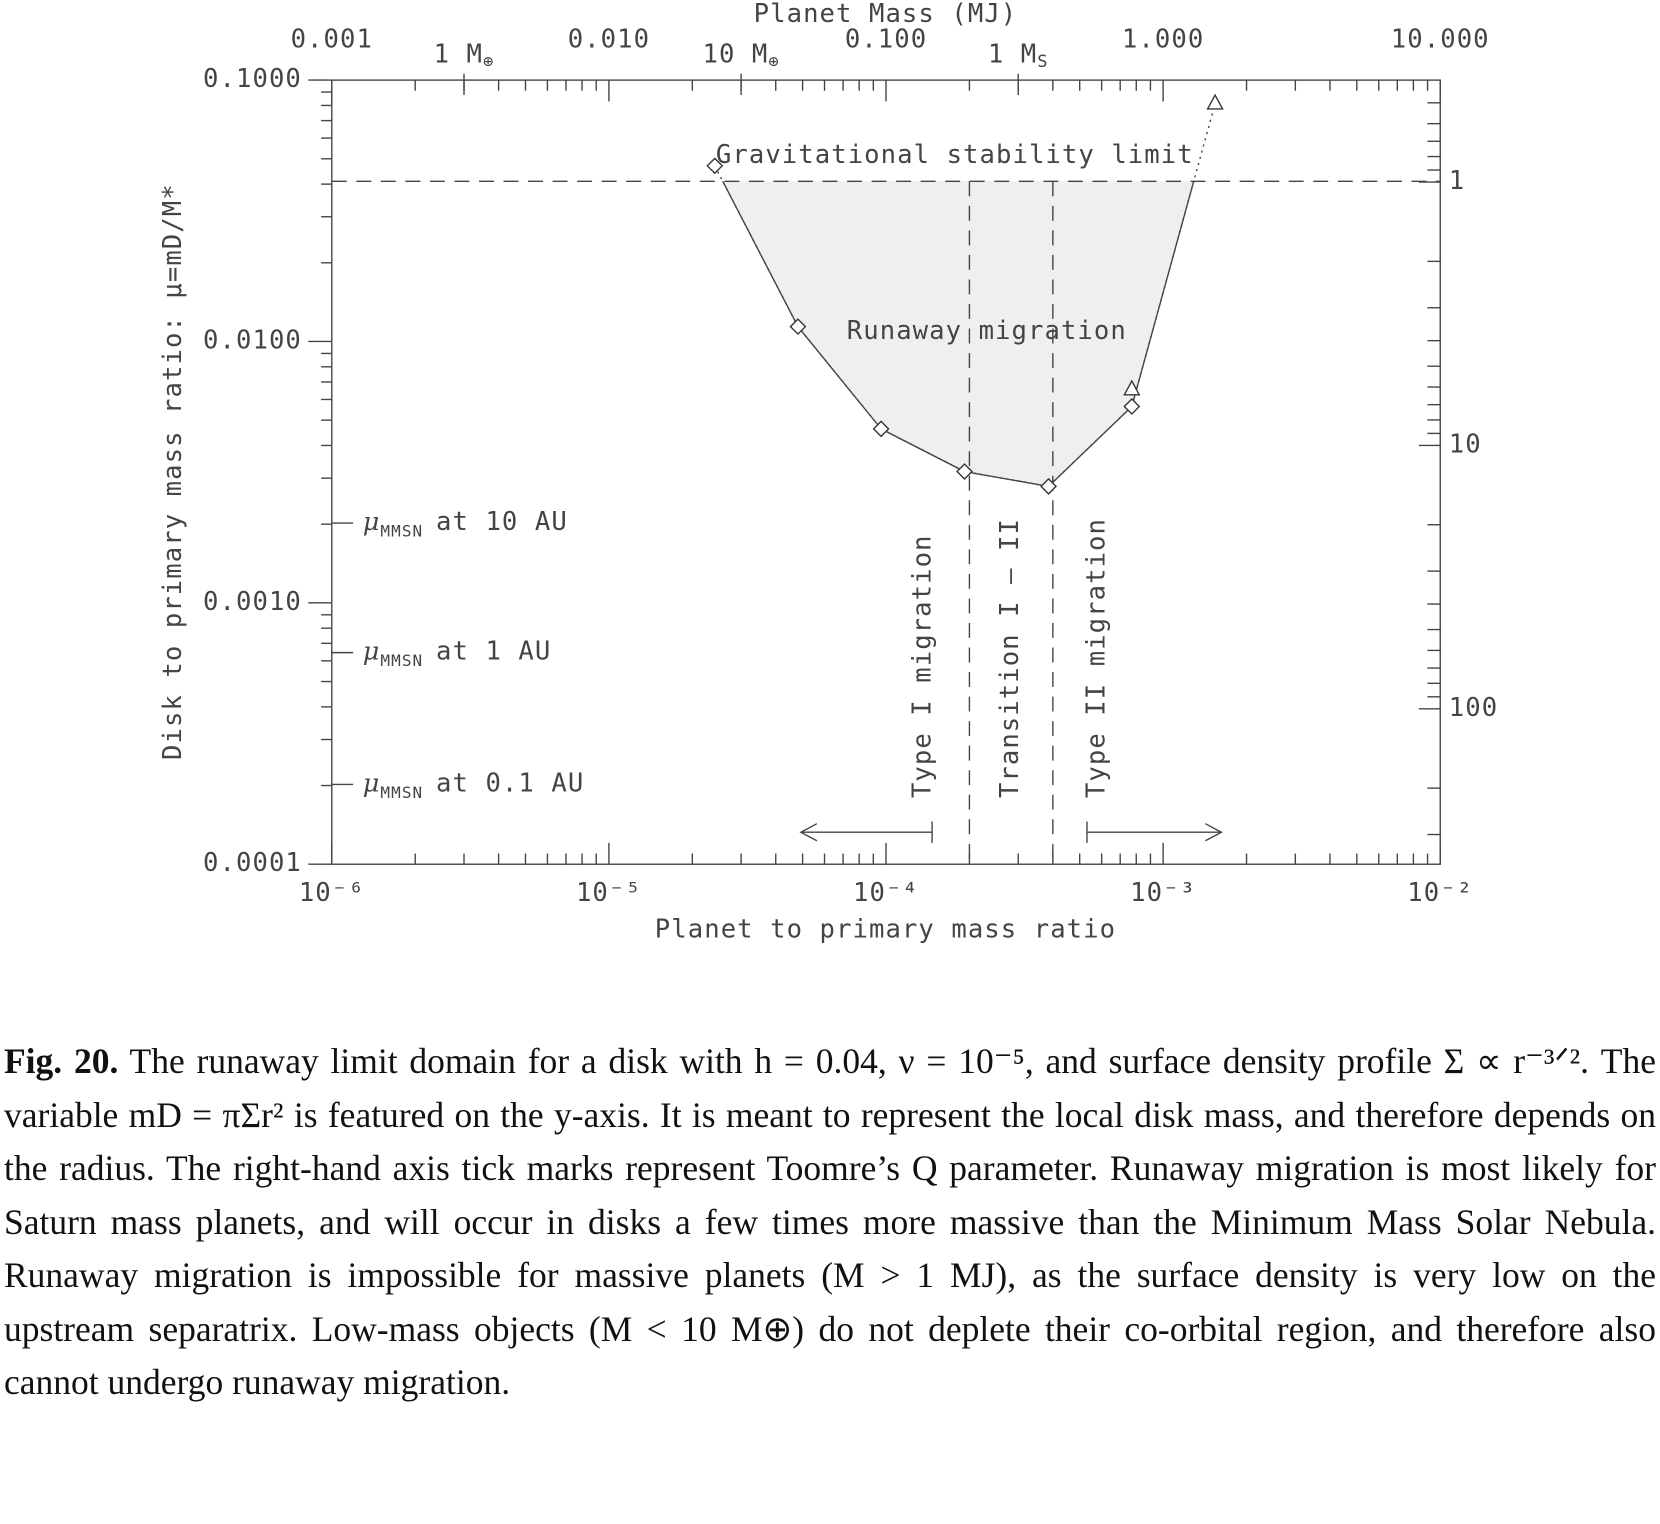  What do you see at coordinates (252, 79) in the screenshot?
I see `y-tick-label: 0.1000` at bounding box center [252, 79].